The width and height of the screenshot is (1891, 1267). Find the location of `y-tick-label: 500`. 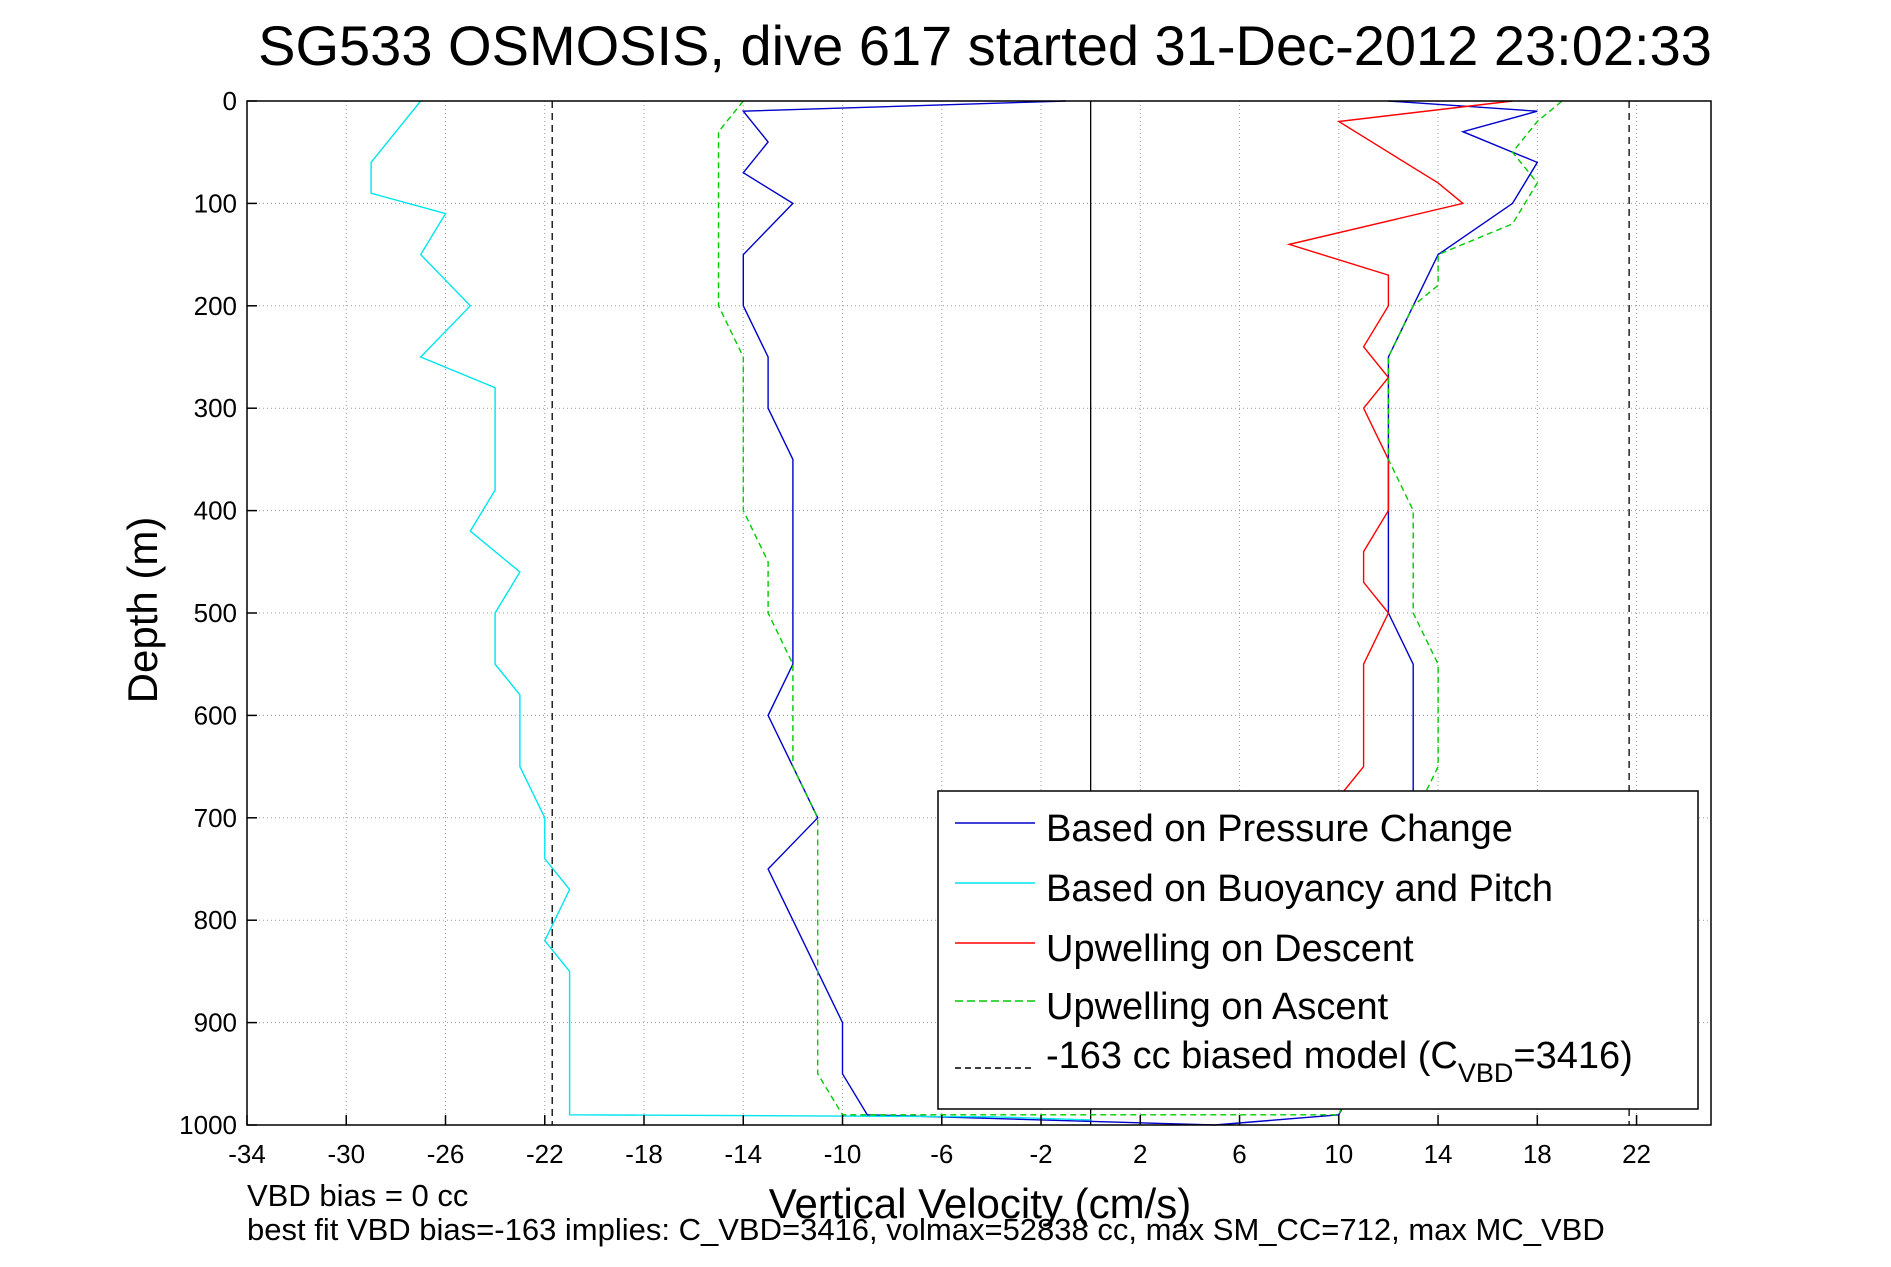

y-tick-label: 500 is located at coordinates (215, 613).